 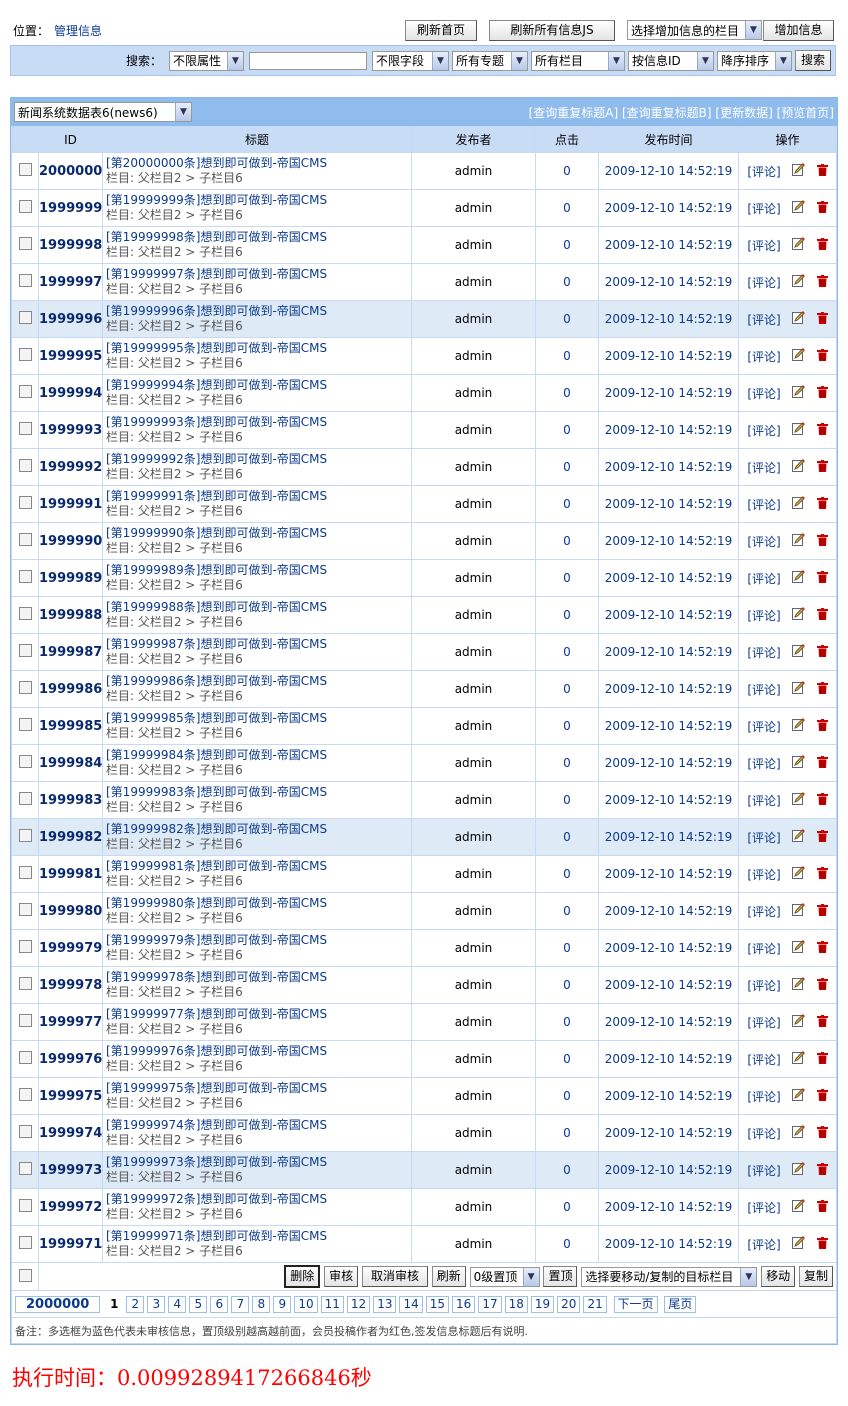 What do you see at coordinates (70, 1133) in the screenshot?
I see `row-id: 1999974` at bounding box center [70, 1133].